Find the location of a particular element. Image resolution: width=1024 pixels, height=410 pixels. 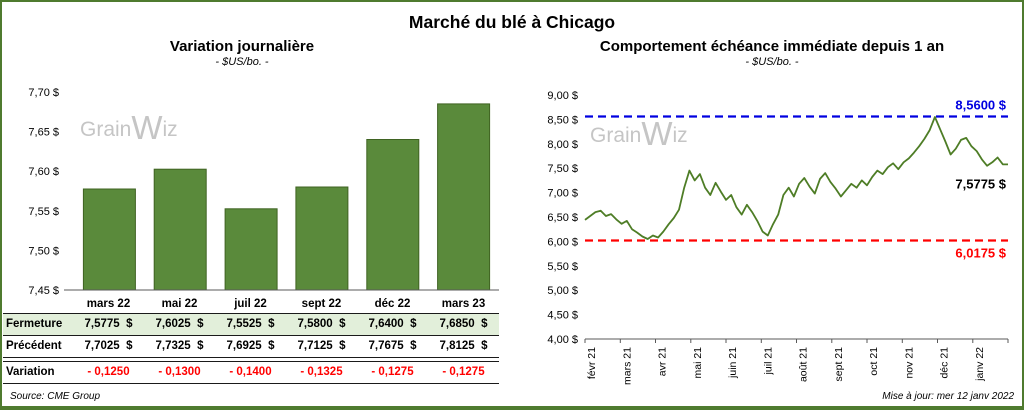

x-tick-label: juin 21 is located at coordinates (733, 363).